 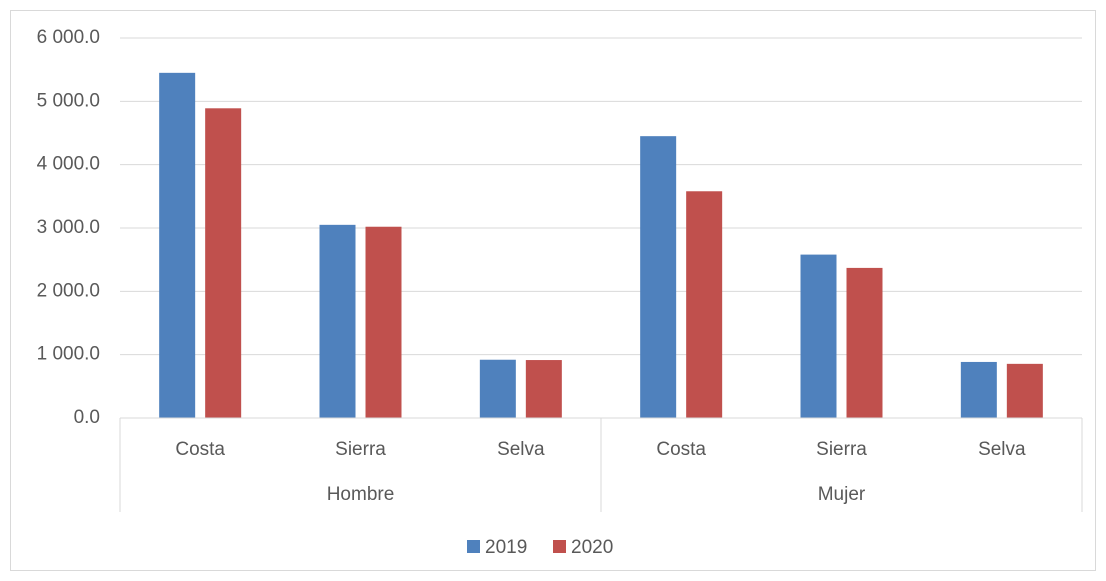 What do you see at coordinates (506, 547) in the screenshot?
I see `legend-label: 2019` at bounding box center [506, 547].